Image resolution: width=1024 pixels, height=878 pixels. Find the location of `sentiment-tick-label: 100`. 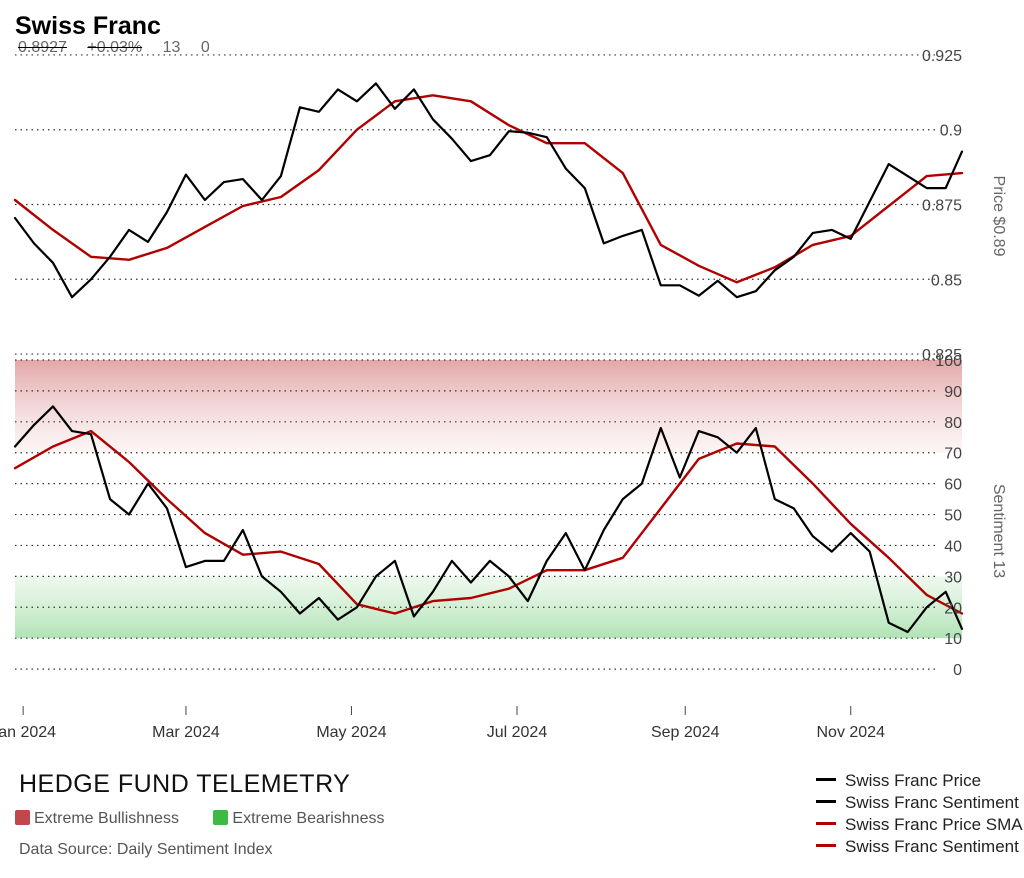

sentiment-tick-label: 100 is located at coordinates (948, 361).